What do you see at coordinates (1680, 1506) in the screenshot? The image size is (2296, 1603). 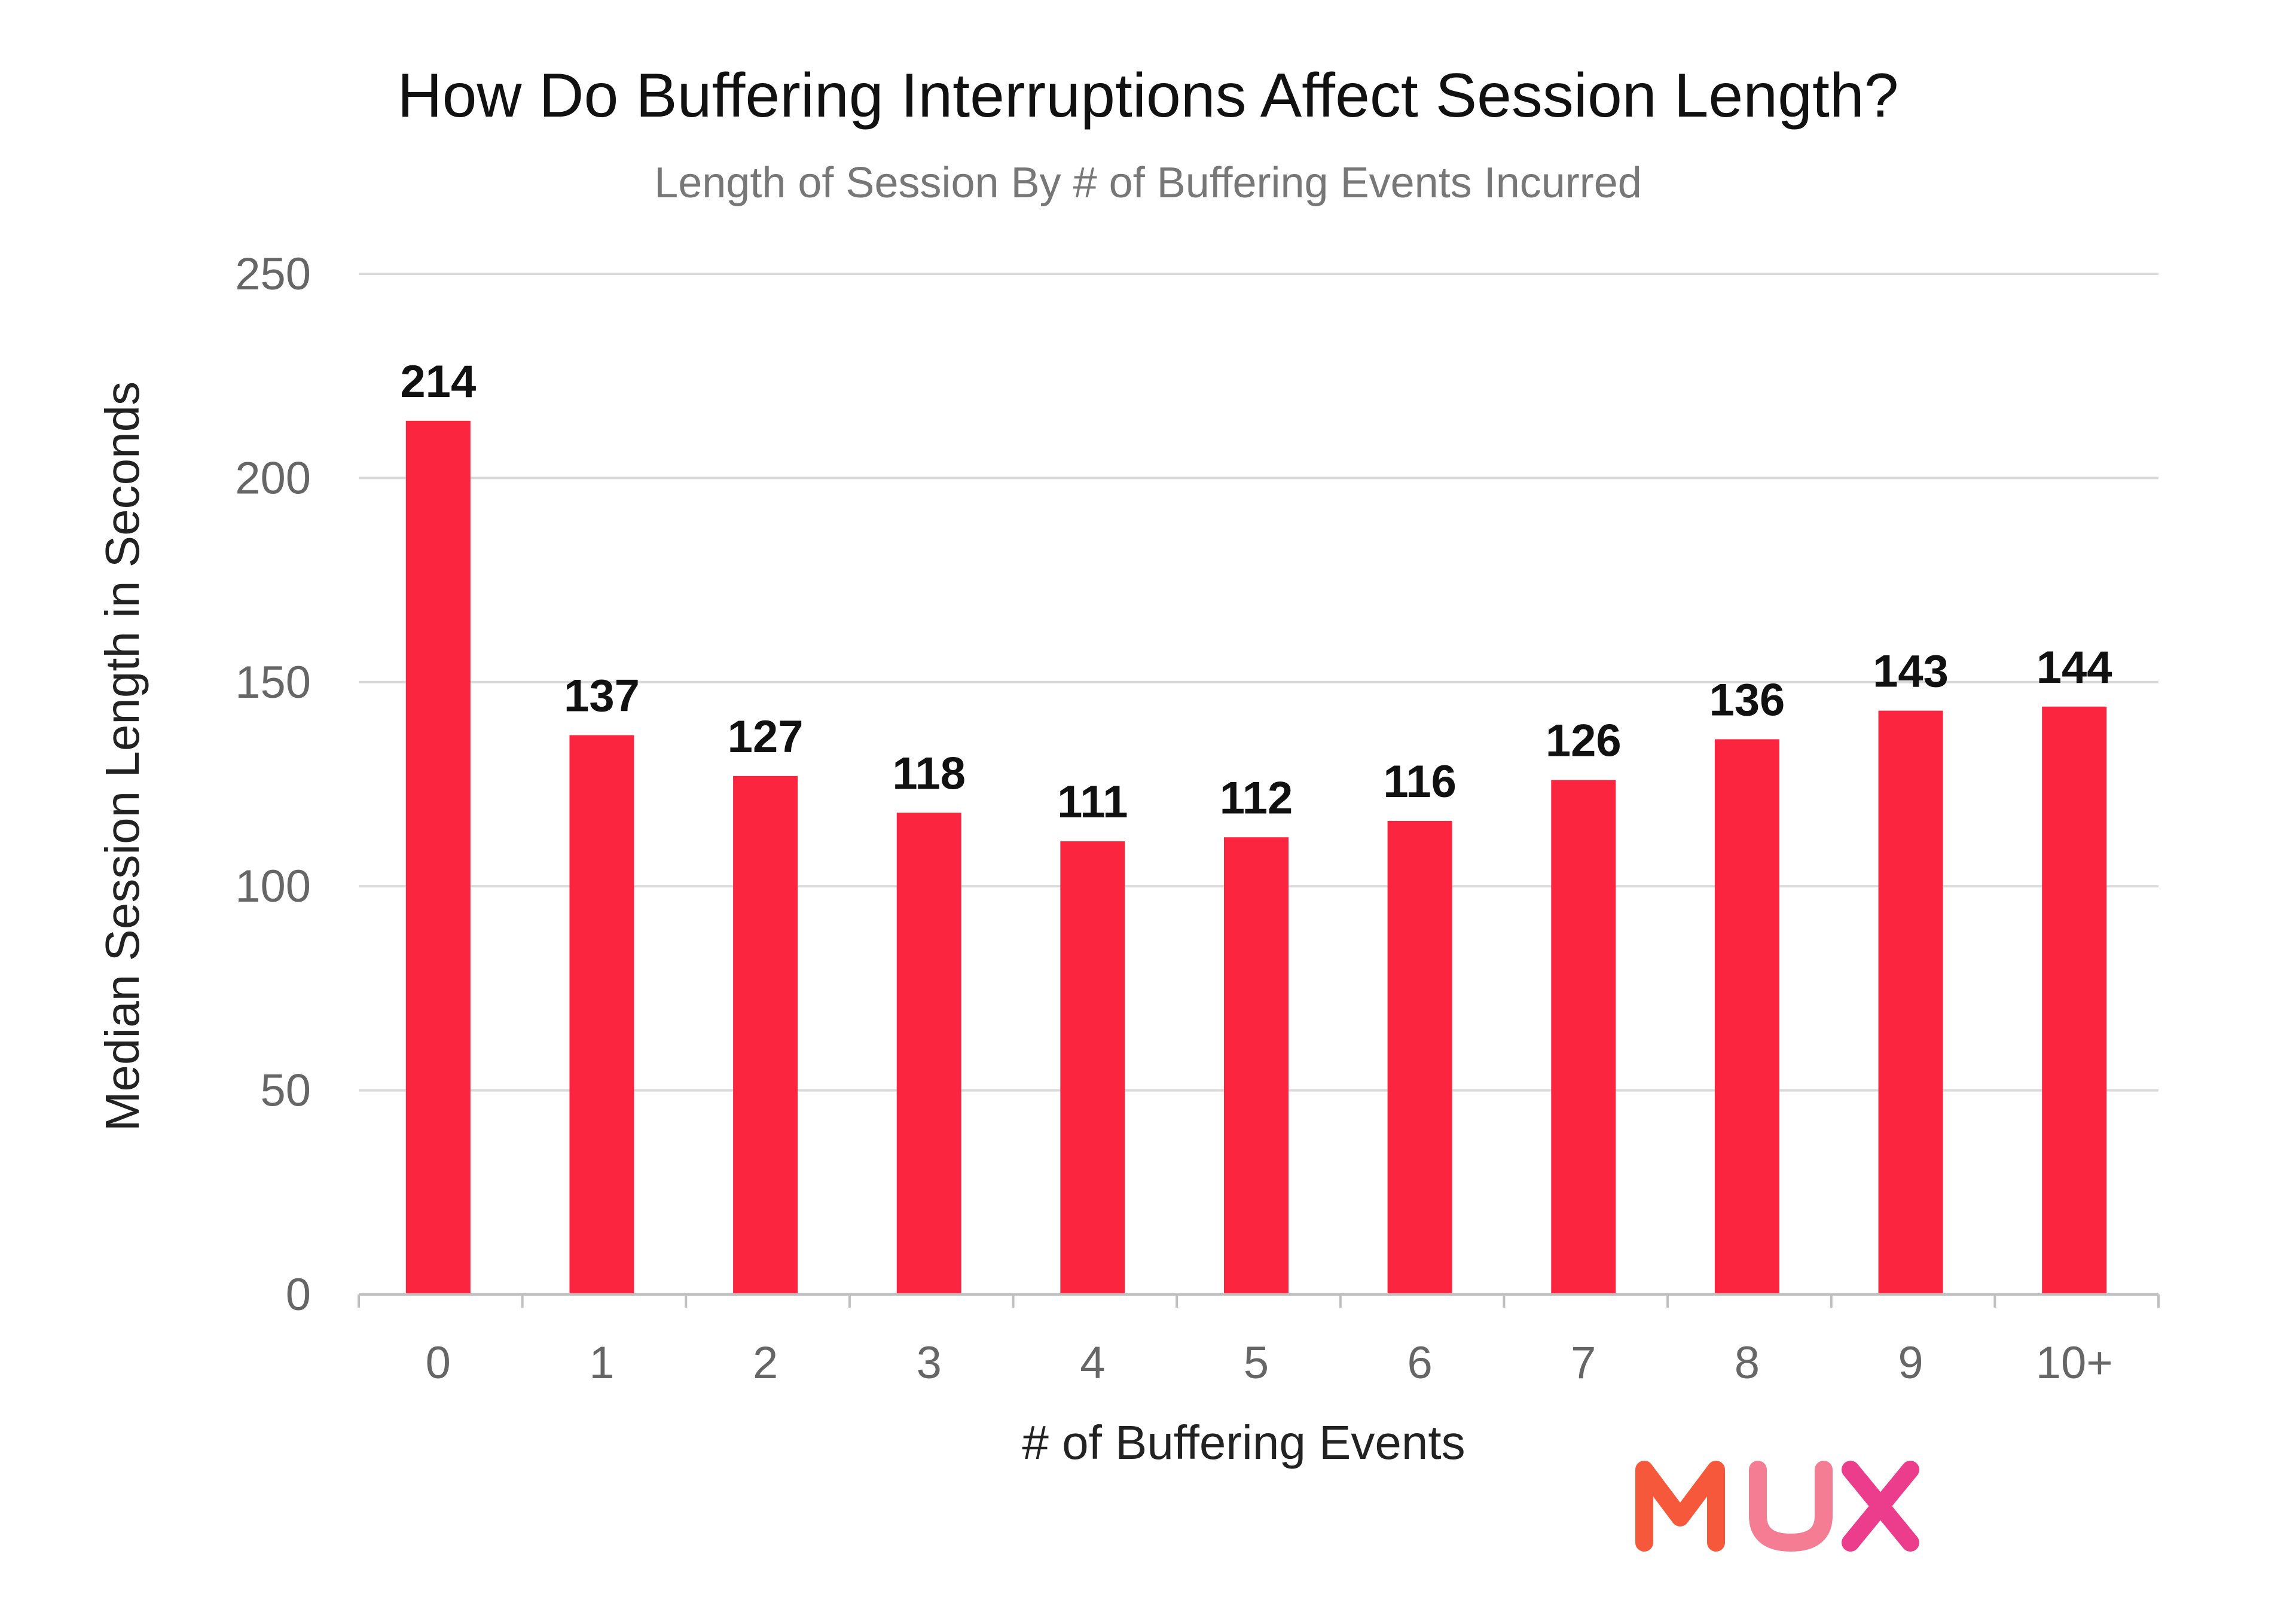 I see `logo-letter-m` at bounding box center [1680, 1506].